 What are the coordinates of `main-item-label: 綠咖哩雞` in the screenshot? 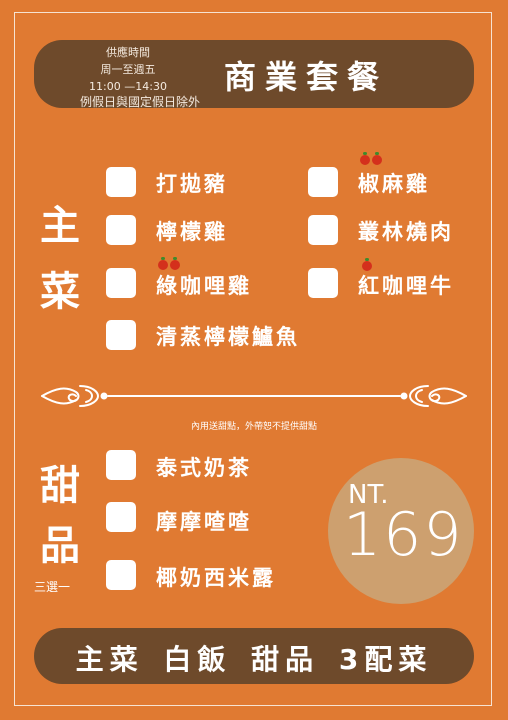 It's located at (204, 286).